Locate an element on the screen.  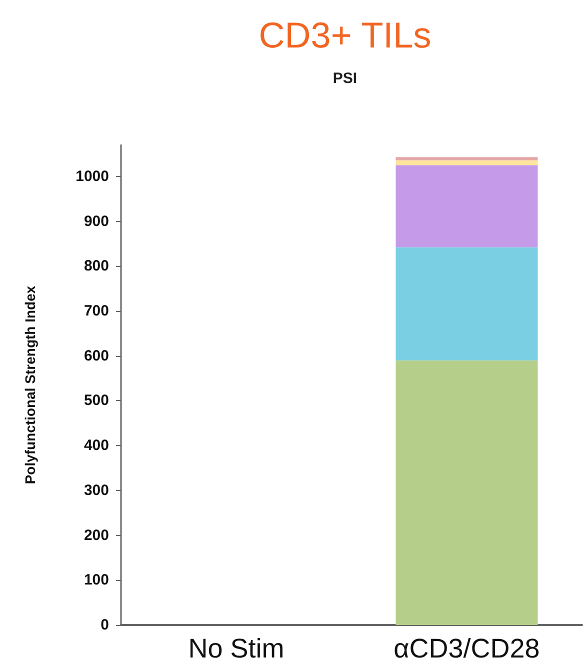
y-tick-label: 800 is located at coordinates (96, 266).